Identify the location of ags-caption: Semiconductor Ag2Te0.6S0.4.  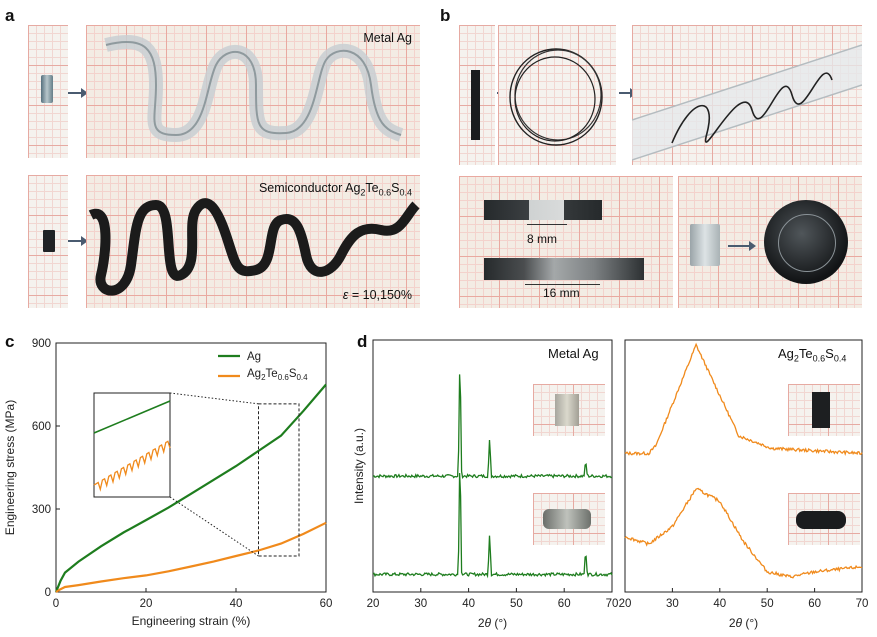
(335, 189).